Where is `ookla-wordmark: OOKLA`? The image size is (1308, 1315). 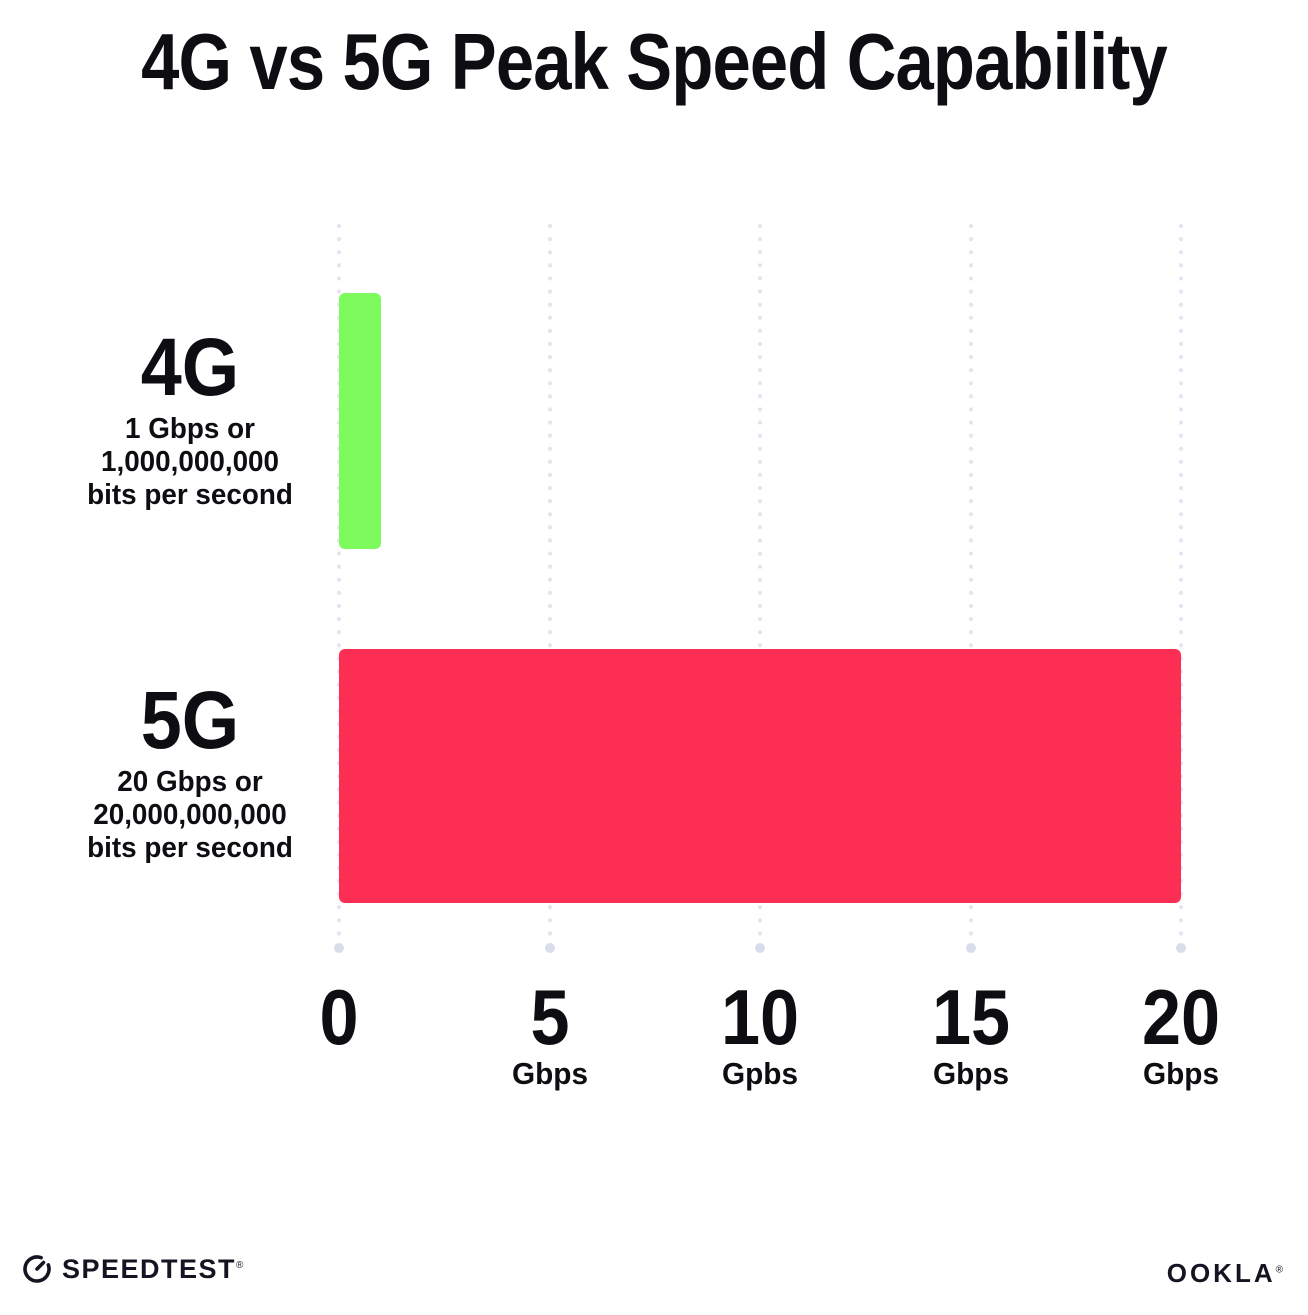
ookla-wordmark: OOKLA is located at coordinates (1221, 1273).